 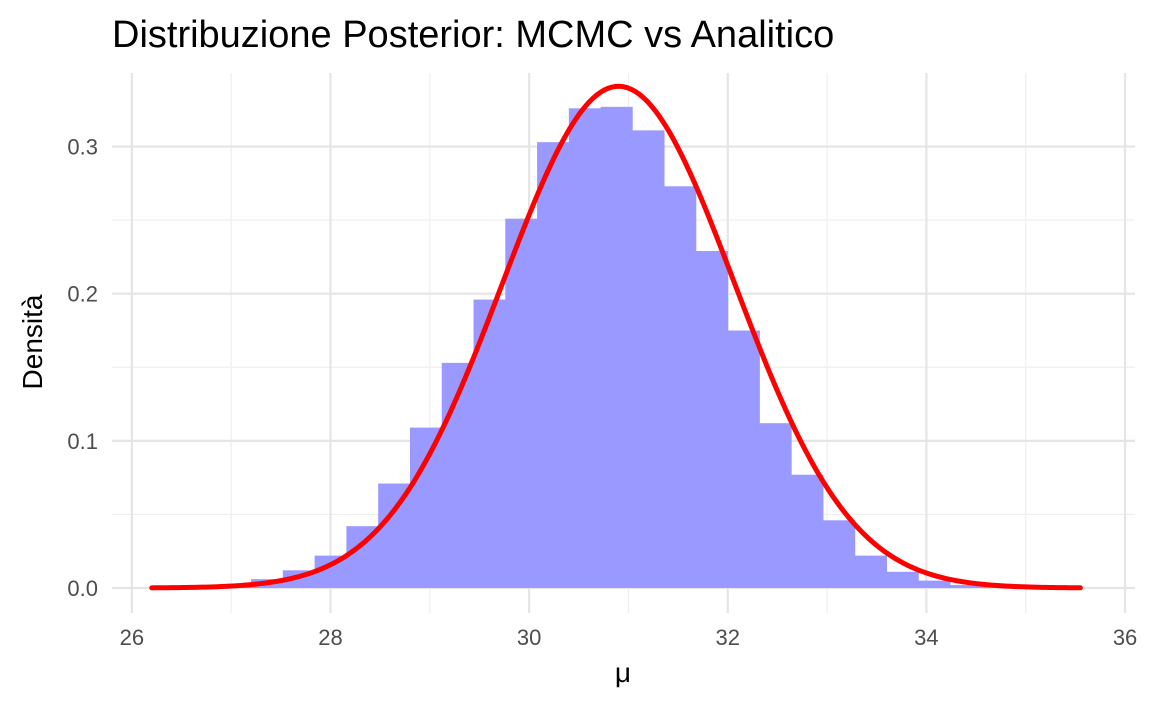 I want to click on x-axis-label: μ, so click(x=623, y=672).